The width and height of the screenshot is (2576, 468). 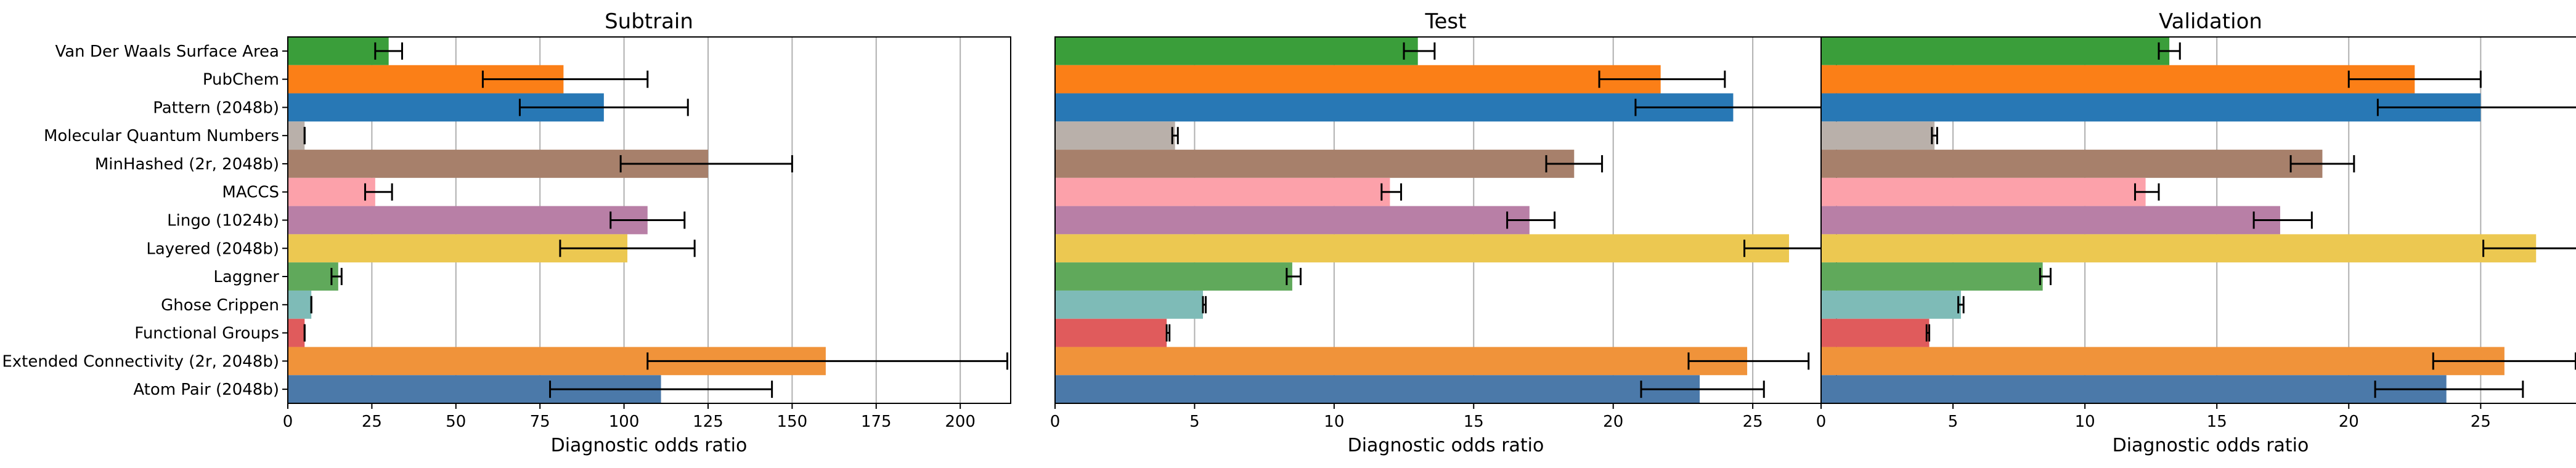 I want to click on x-ticks: 0 5 10 15 20 25, so click(x=2153, y=417).